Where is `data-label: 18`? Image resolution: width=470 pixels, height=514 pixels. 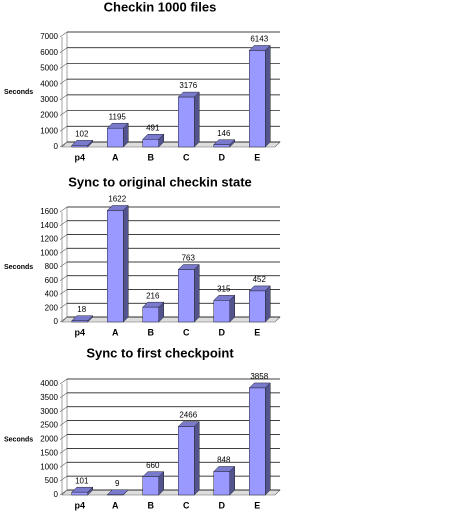
data-label: 18 is located at coordinates (81, 309).